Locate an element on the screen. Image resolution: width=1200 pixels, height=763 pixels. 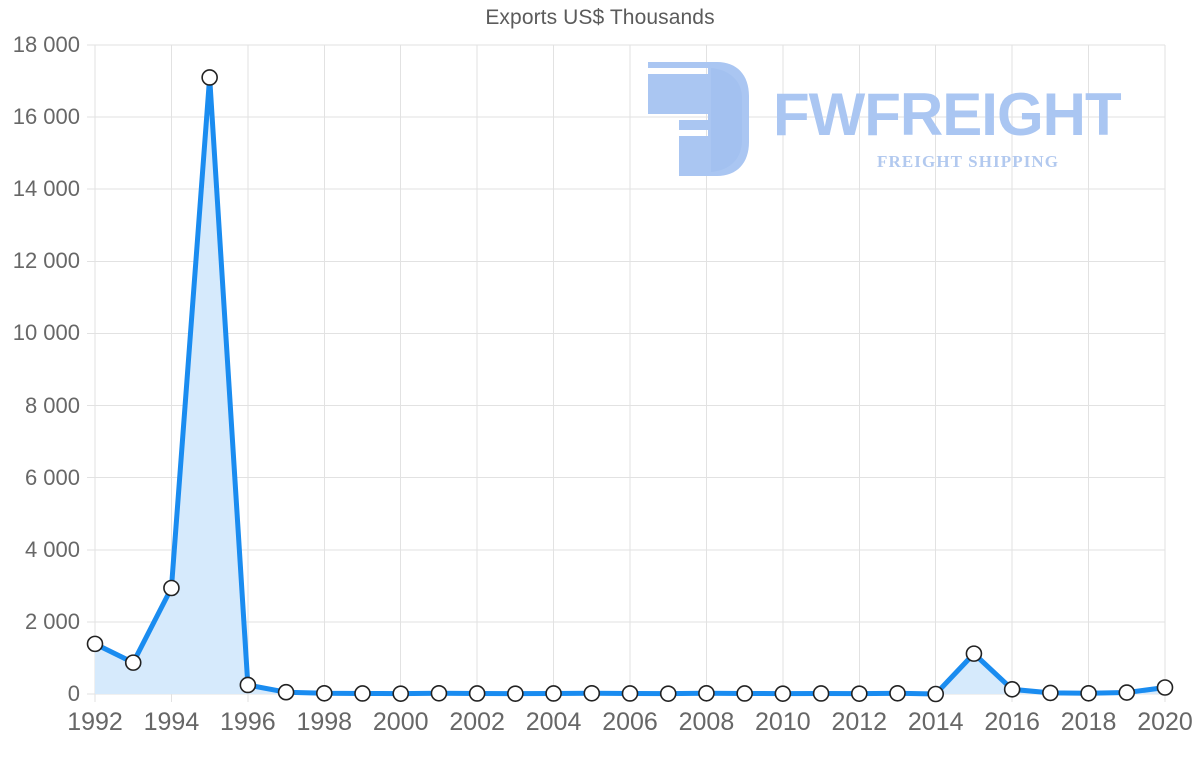
x-axis-tick-label: 2006 is located at coordinates (630, 722).